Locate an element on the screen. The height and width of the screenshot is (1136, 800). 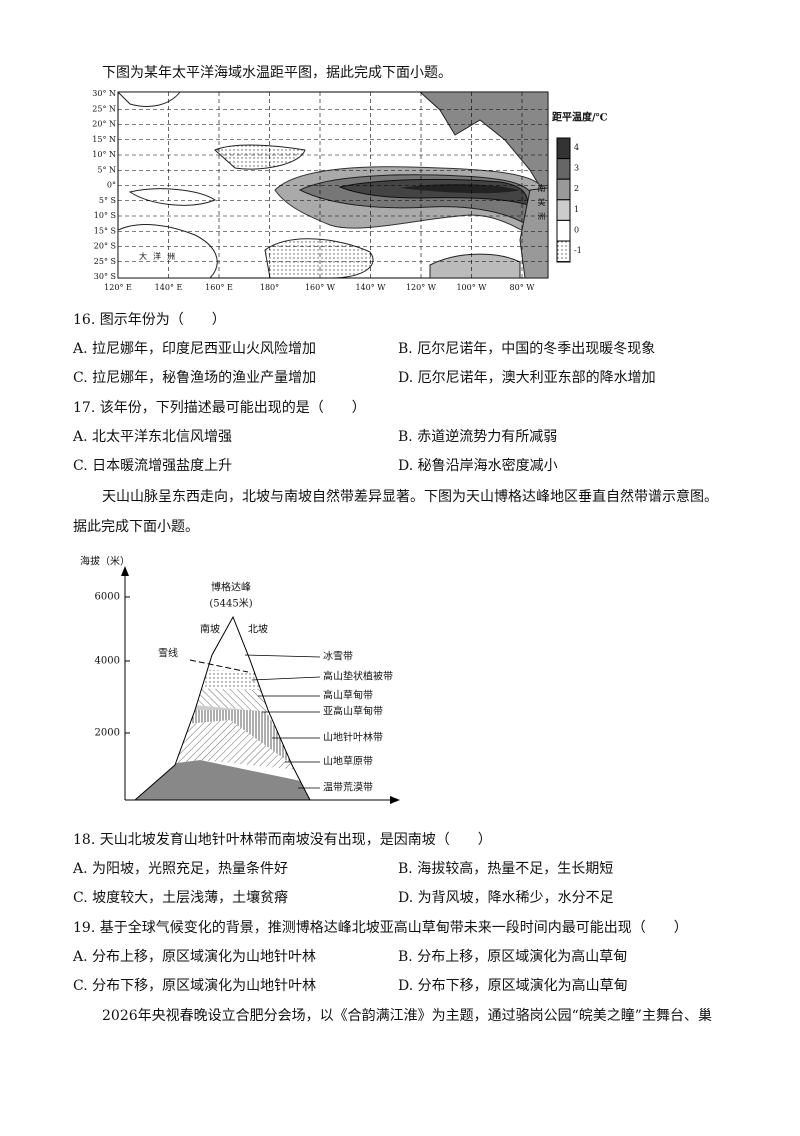
lat-label: 5° N is located at coordinates (106, 169).